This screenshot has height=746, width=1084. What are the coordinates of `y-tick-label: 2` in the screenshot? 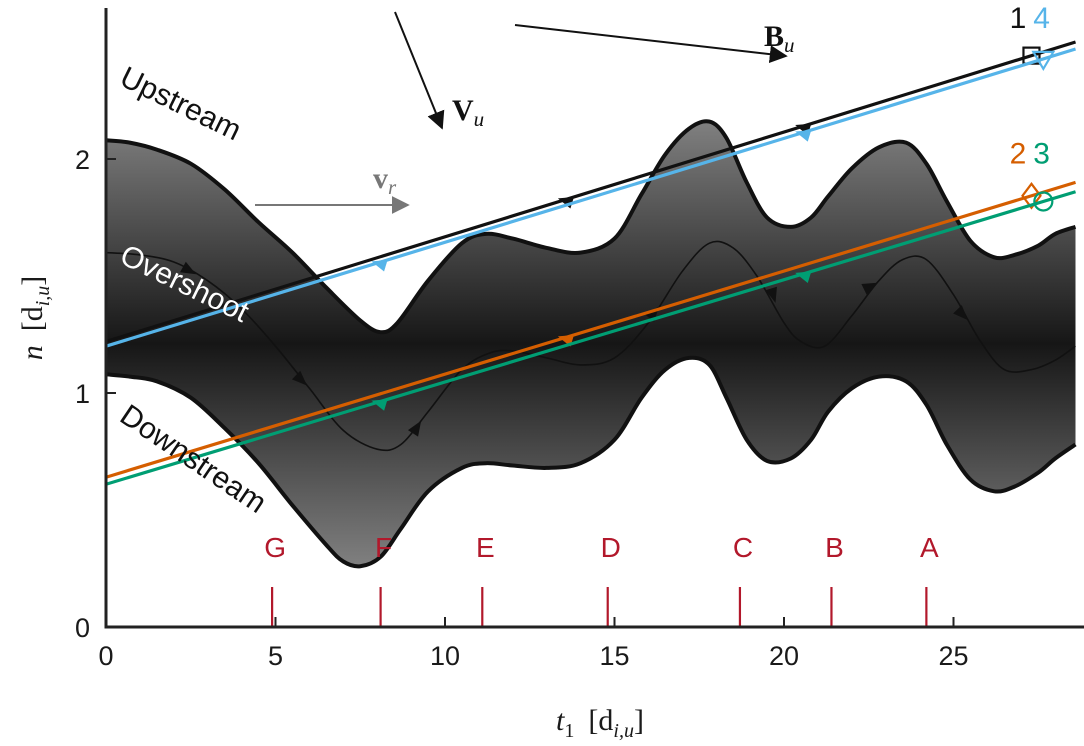 It's located at (82, 160).